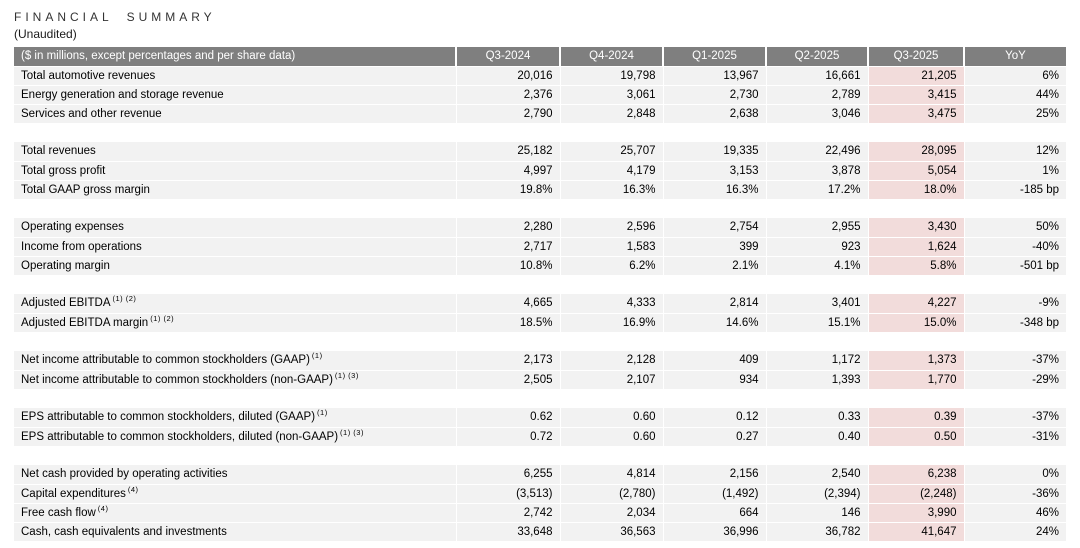 The width and height of the screenshot is (1080, 548). What do you see at coordinates (715, 304) in the screenshot?
I see `value-cell: 2,814` at bounding box center [715, 304].